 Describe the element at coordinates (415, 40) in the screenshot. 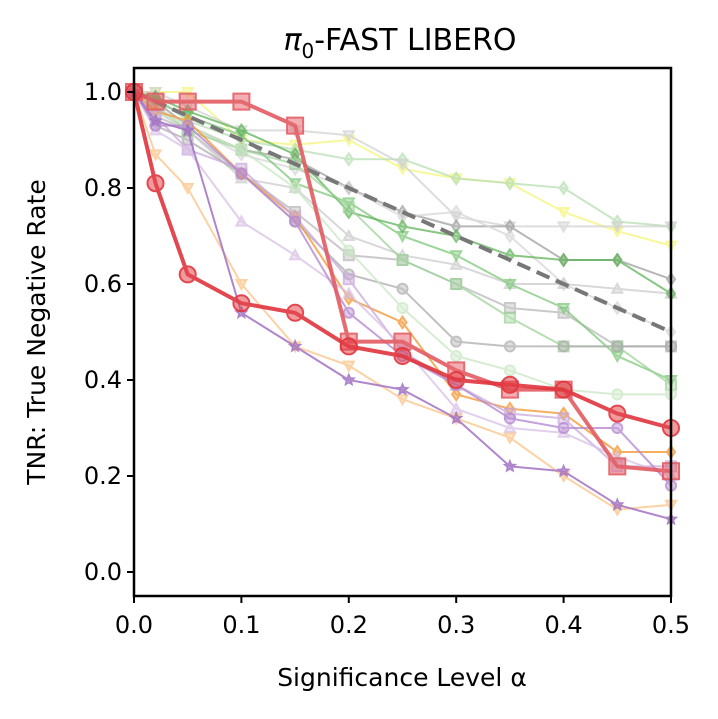

I see `chart-title-suffix: -FAST LIBERO` at that location.